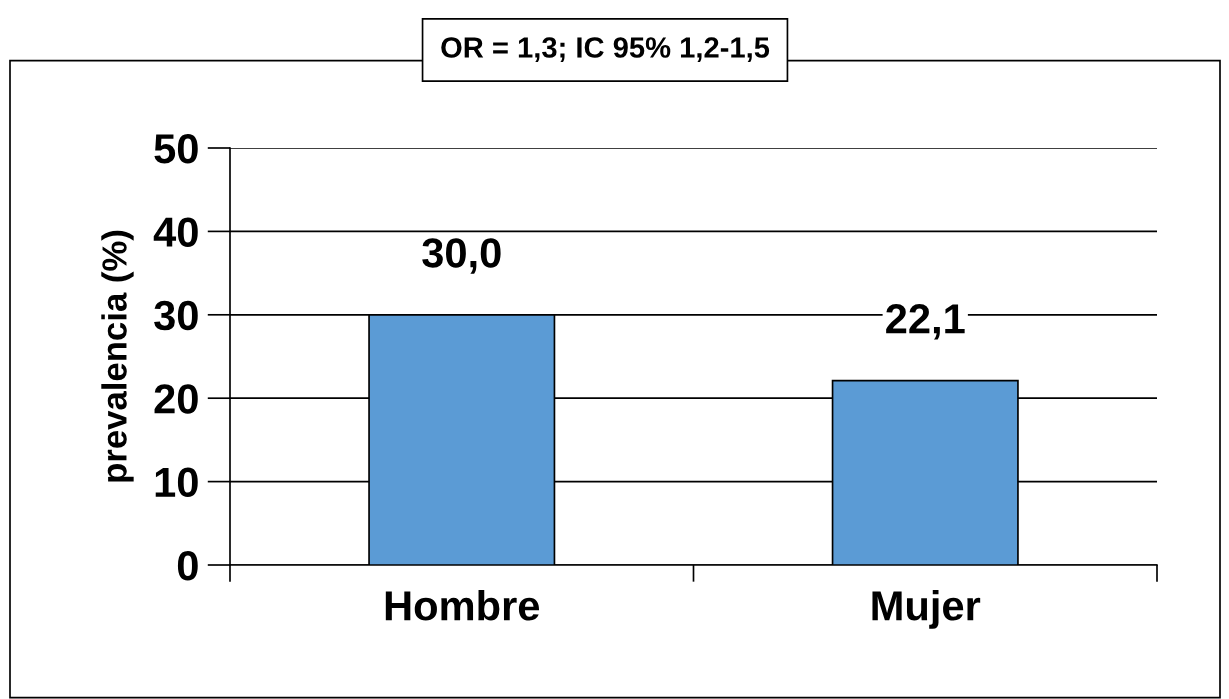  Describe the element at coordinates (926, 609) in the screenshot. I see `x-tick-label: Mujer` at that location.